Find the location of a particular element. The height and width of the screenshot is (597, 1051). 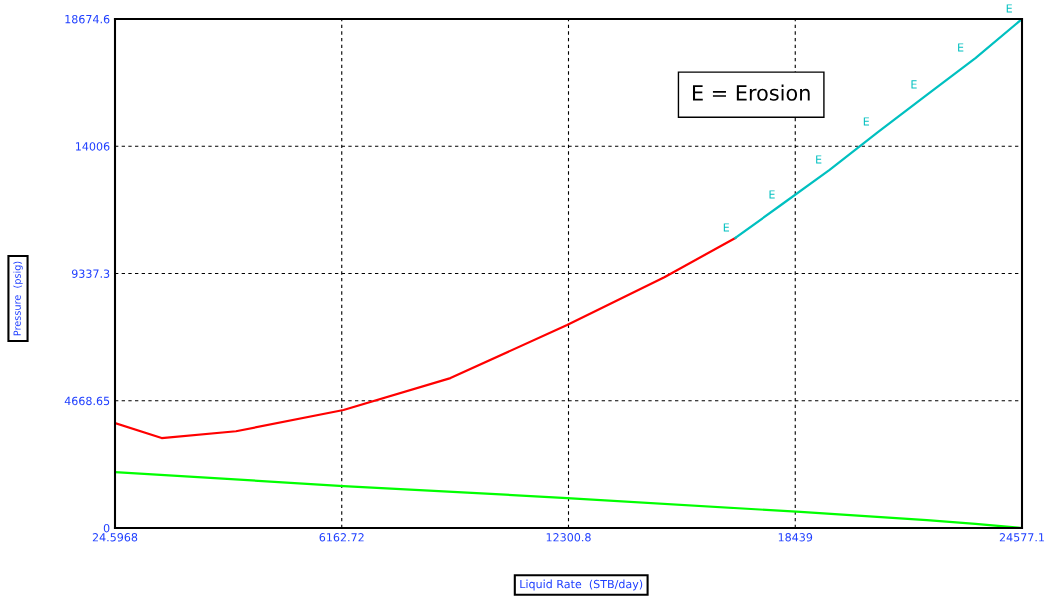

x-tick-label: 12300.8 is located at coordinates (568, 537).